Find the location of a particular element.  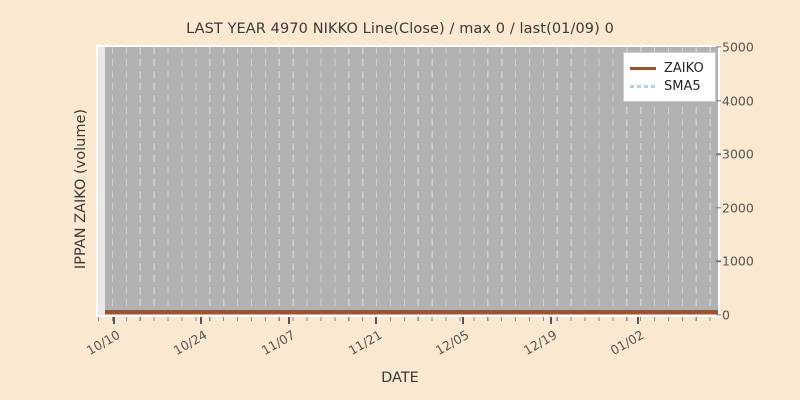

chart-legend: ZAIKO SMA5 is located at coordinates (669, 77).